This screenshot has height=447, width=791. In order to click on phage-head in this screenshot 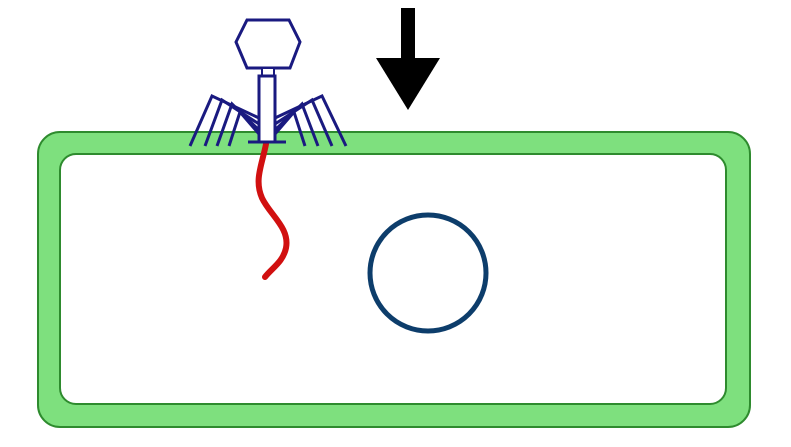, I will do `click(268, 44)`.